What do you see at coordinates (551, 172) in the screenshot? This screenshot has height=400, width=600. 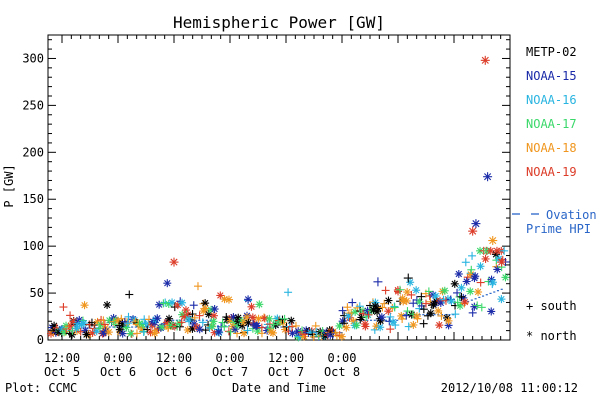 I see `legend-item-noaa-19: NOAA-19` at bounding box center [551, 172].